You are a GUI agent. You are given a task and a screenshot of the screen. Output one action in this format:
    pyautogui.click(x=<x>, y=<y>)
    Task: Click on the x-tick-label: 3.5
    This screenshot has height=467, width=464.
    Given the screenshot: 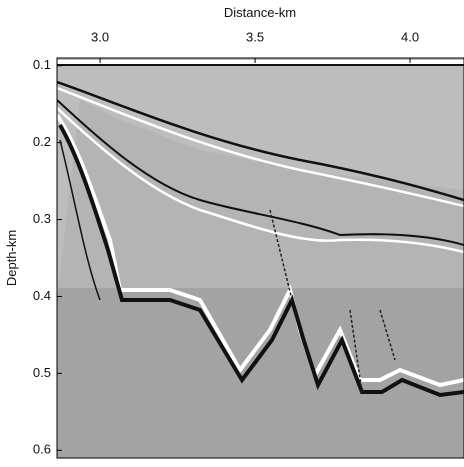 What is the action you would take?
    pyautogui.click(x=255, y=36)
    